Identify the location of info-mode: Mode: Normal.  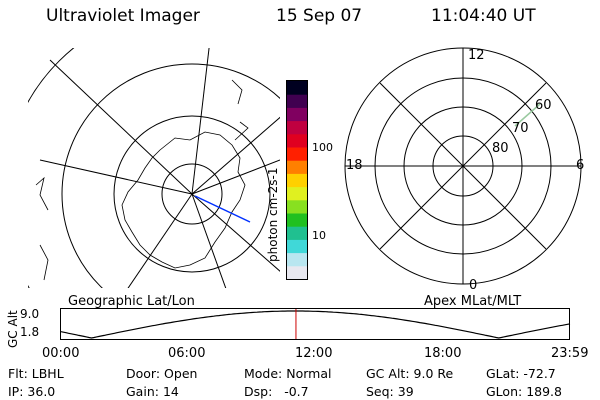
(288, 373).